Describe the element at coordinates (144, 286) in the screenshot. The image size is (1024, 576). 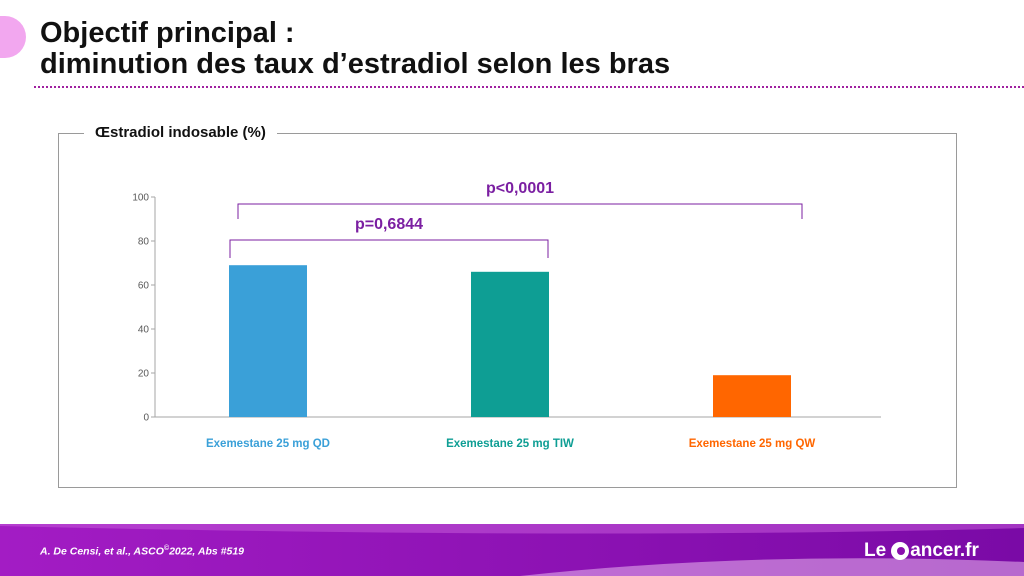
I see `y-tick-label: 60` at that location.